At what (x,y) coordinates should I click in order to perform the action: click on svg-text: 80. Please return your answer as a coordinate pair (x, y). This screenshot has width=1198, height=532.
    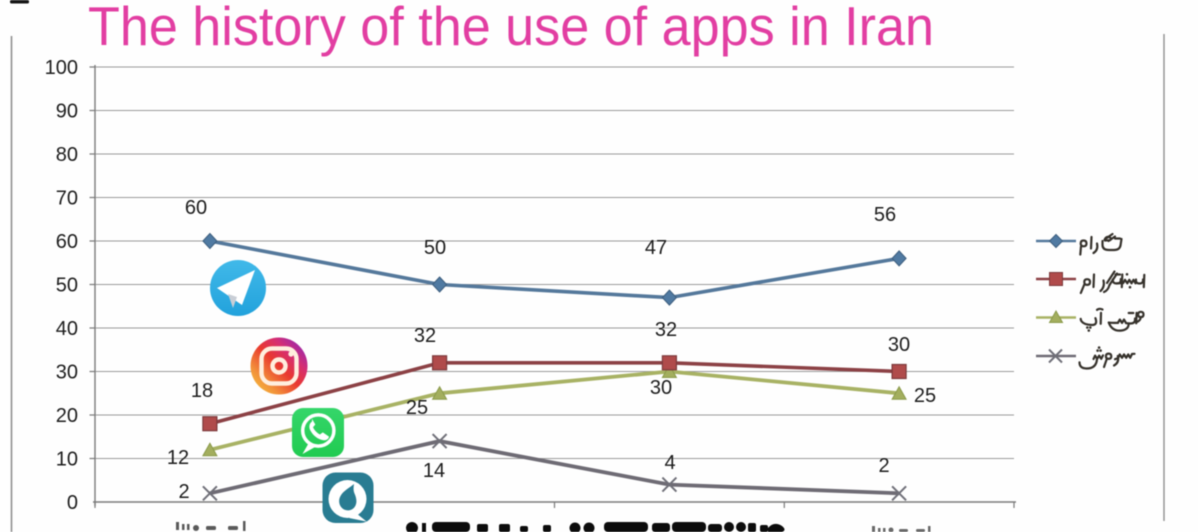
    Looking at the image, I should click on (67, 155).